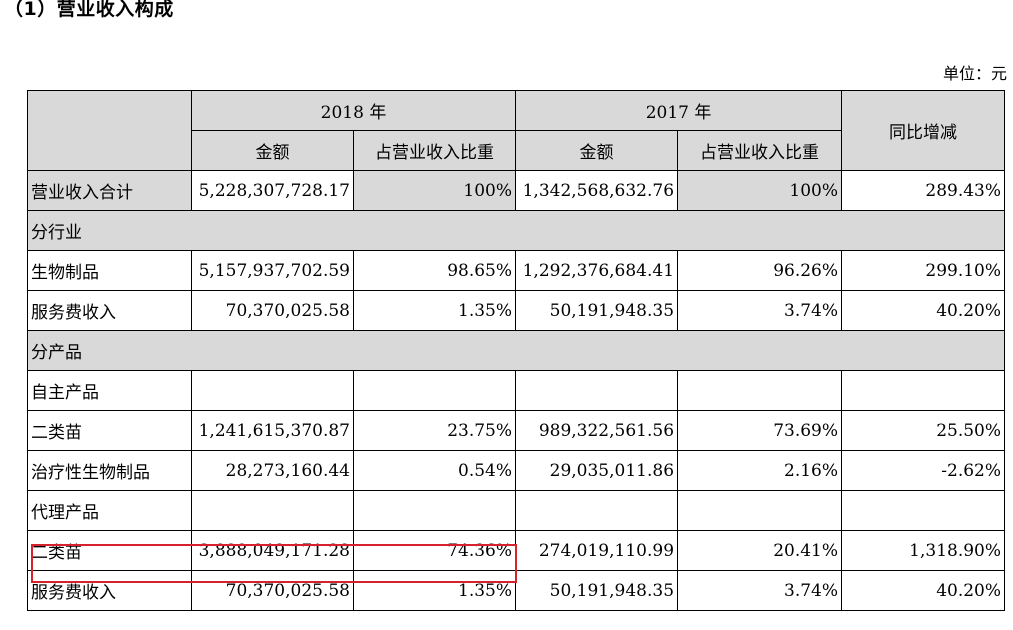 This screenshot has width=1013, height=630. Describe the element at coordinates (597, 550) in the screenshot. I see `amount-2017: 274,019,110.99` at that location.